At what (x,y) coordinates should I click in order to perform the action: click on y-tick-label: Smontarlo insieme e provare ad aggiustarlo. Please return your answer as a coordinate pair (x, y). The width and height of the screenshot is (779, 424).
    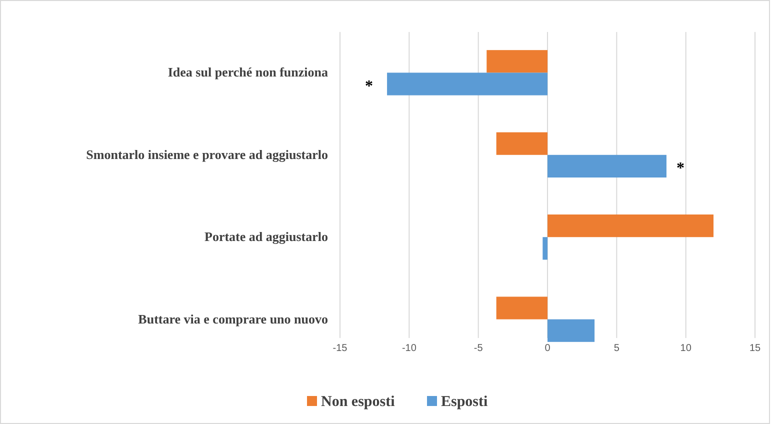
    Looking at the image, I should click on (207, 154).